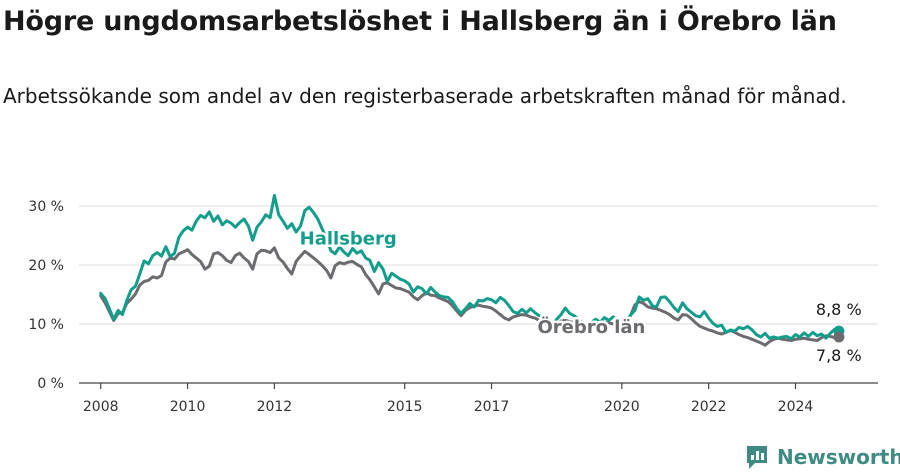  Describe the element at coordinates (46, 325) in the screenshot. I see `y-tick-label: 10 %` at that location.